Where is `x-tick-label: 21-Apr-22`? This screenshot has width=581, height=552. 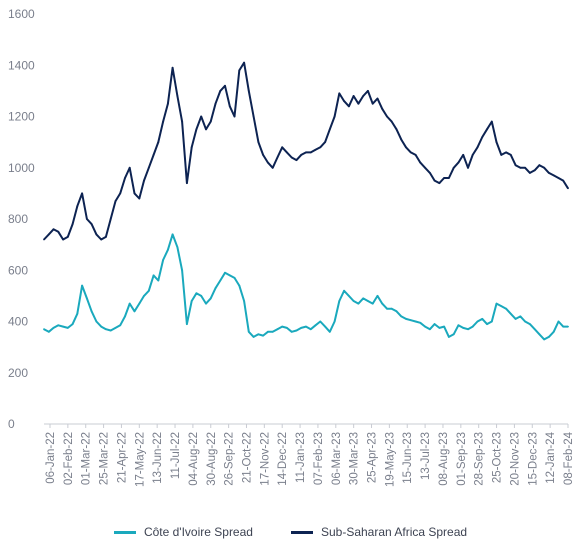 x-tick-label: 21-Apr-22 is located at coordinates (122, 457).